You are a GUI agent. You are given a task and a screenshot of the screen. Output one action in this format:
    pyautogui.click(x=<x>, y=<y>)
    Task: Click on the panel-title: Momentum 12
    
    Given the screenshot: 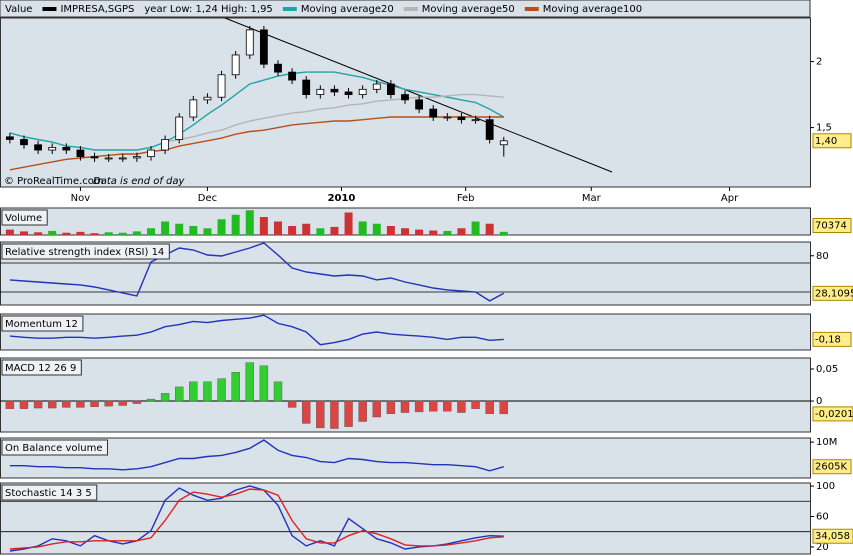 What is the action you would take?
    pyautogui.click(x=41, y=324)
    